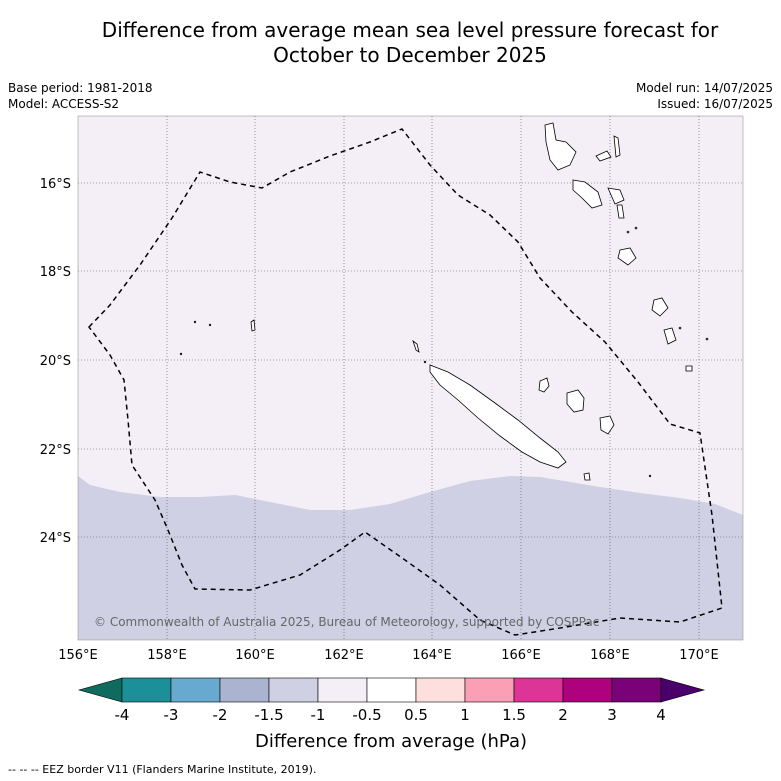 Image resolution: width=781 pixels, height=781 pixels. I want to click on model-name: Model: ACCESS-S2, so click(64, 104).